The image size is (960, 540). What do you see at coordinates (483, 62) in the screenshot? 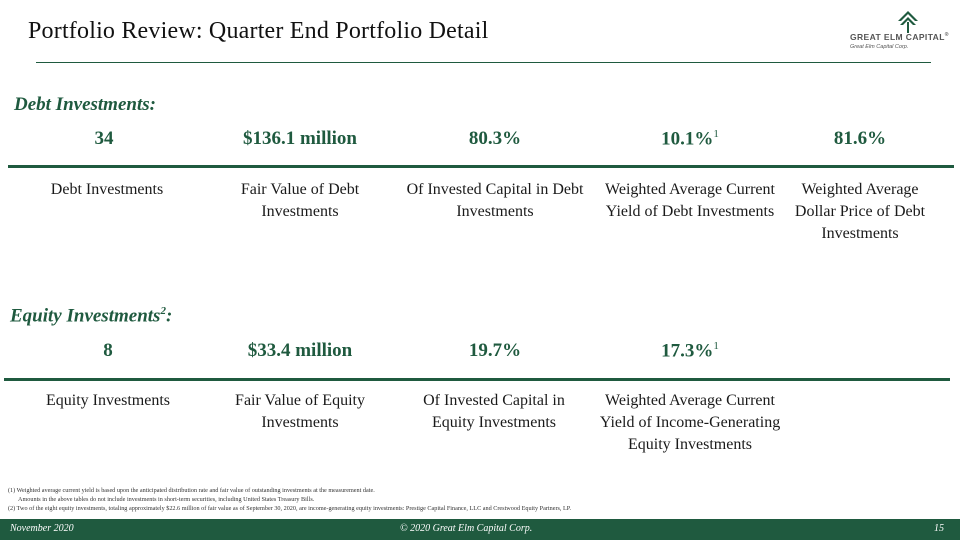
I see `title-divider` at bounding box center [483, 62].